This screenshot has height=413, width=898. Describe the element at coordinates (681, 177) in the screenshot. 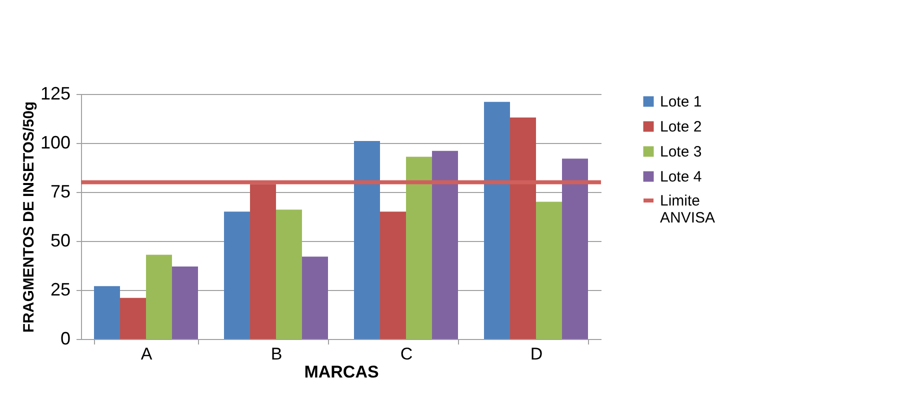

I see `legend-label: Lote 4` at that location.